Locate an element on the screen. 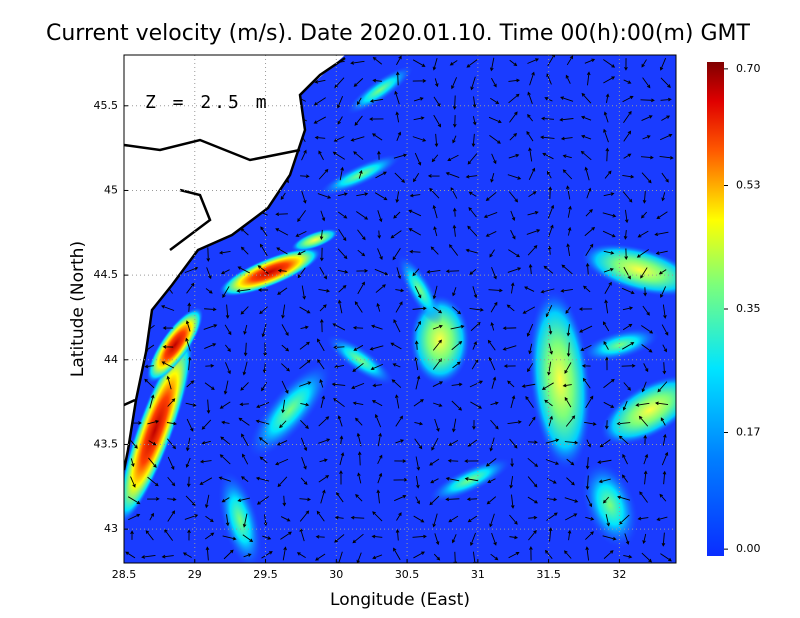 The image size is (800, 618). colorbar-tick-label: 0.17 is located at coordinates (748, 432).